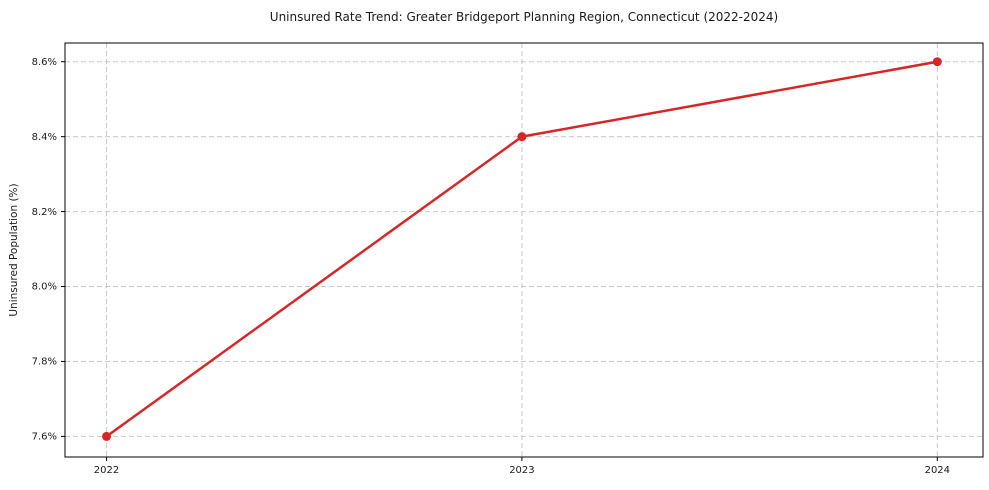 This screenshot has height=490, width=989. Describe the element at coordinates (44, 62) in the screenshot. I see `y-tick-label: 8.6%` at that location.